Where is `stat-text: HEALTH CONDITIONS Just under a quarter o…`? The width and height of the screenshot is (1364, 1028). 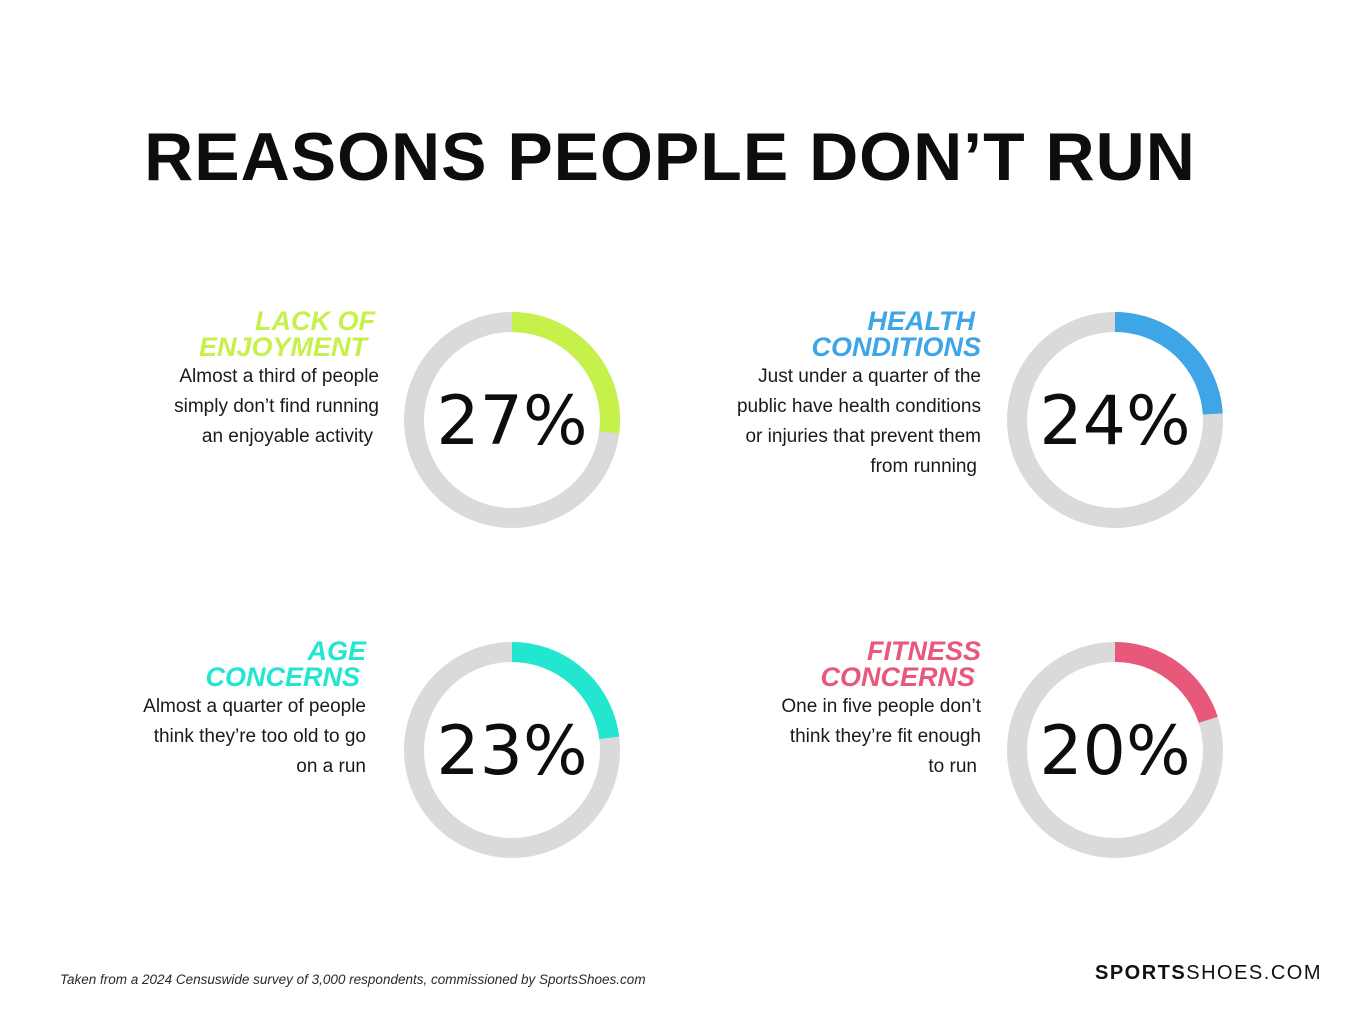
stat-text: HEALTH CONDITIONS Just under a quarter o… is located at coordinates (859, 395).